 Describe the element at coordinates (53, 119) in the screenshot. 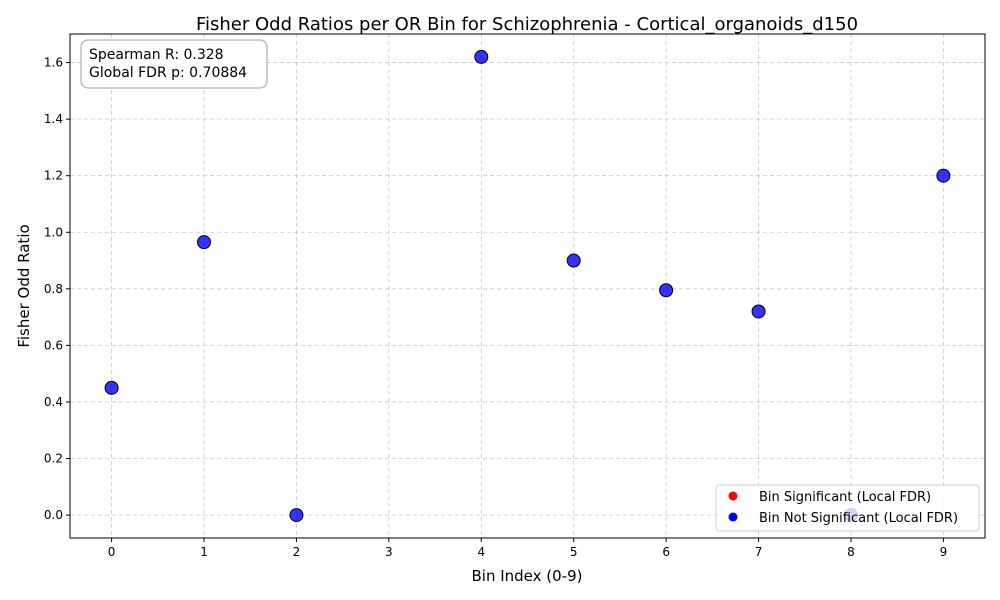

I see `y-tick-label: 1.4` at that location.